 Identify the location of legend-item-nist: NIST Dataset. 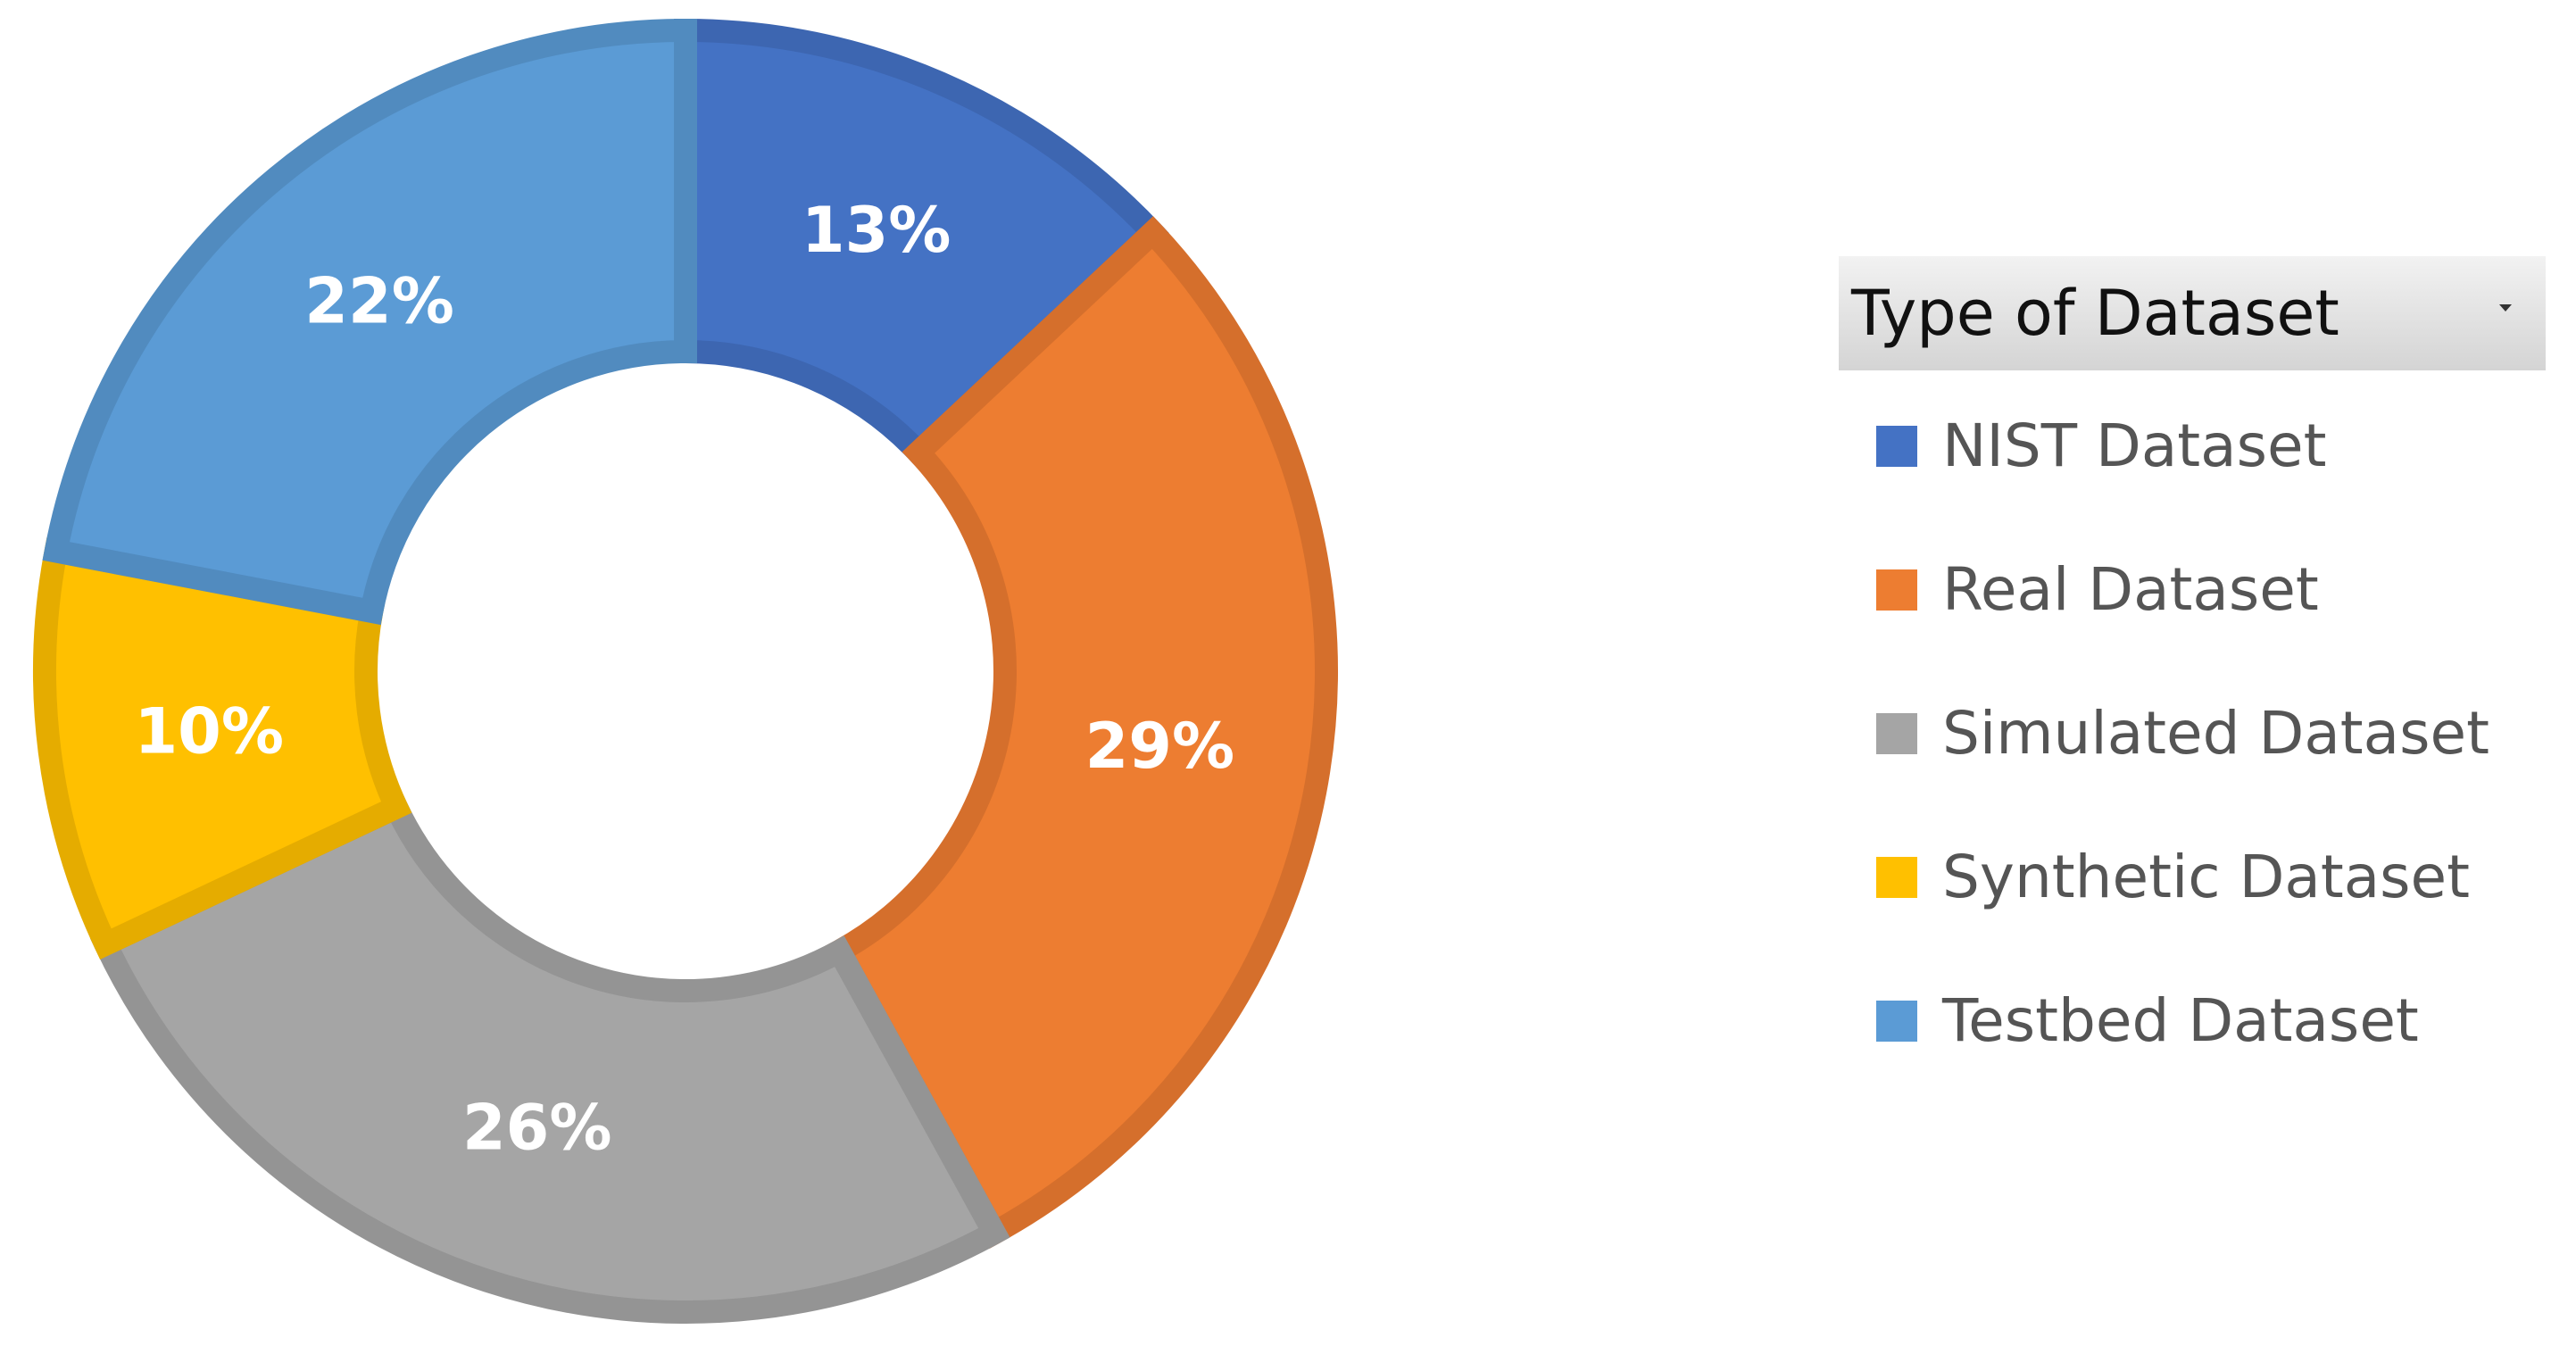
(2193, 446).